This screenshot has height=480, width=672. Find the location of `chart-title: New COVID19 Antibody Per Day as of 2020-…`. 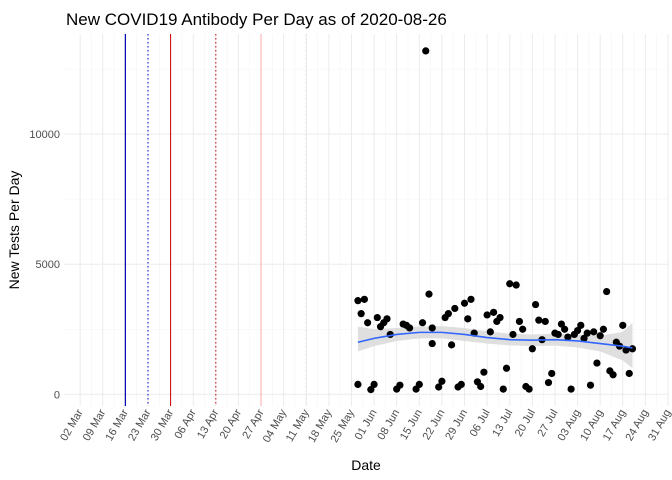

chart-title: New COVID19 Antibody Per Day as of 2020-… is located at coordinates (256, 19).